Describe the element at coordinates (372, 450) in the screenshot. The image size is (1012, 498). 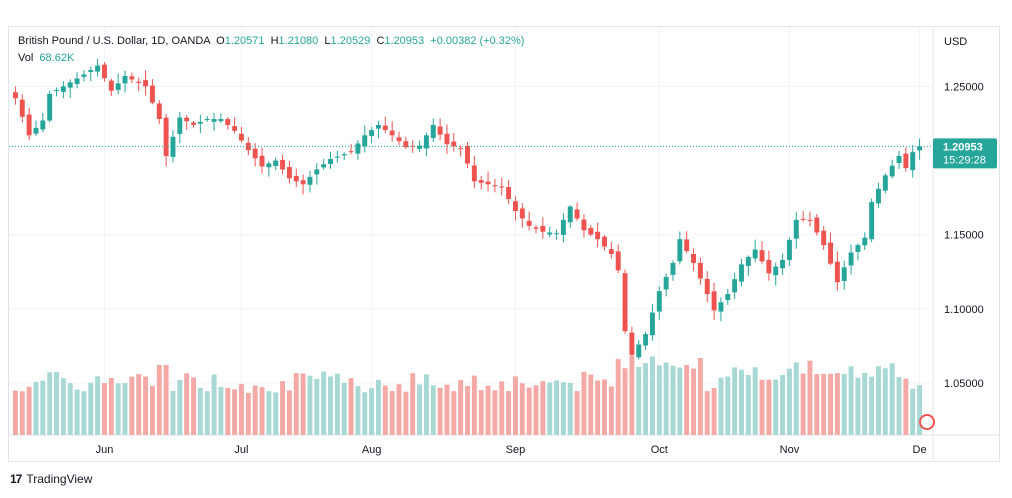
I see `x-tick-label: Aug` at that location.